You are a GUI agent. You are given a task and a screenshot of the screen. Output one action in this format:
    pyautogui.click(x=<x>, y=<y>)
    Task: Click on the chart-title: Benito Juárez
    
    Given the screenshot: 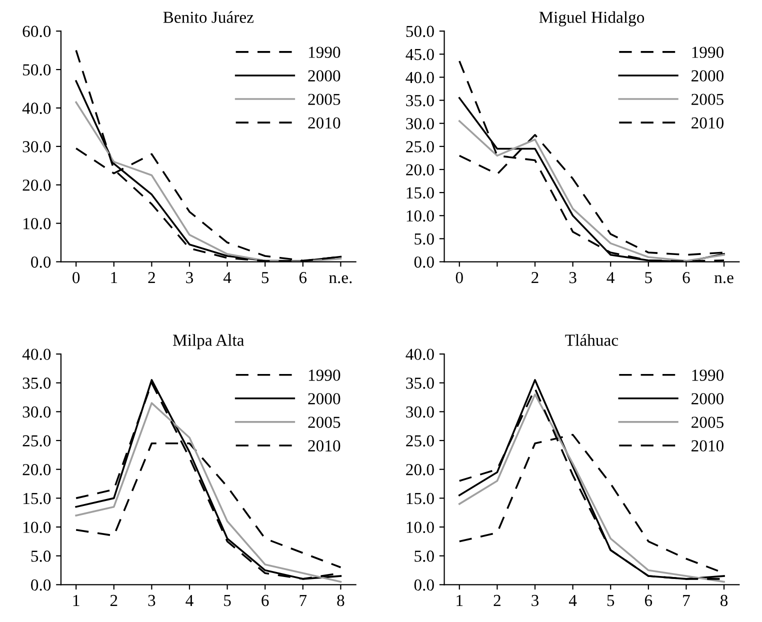 What is the action you would take?
    pyautogui.click(x=208, y=17)
    